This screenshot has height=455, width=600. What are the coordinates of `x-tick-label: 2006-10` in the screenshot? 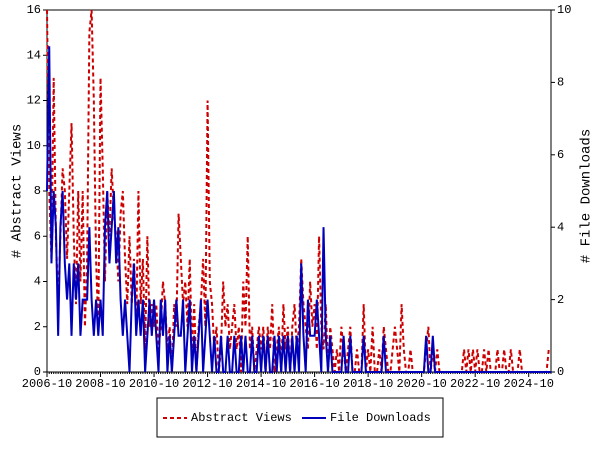 It's located at (47, 384).